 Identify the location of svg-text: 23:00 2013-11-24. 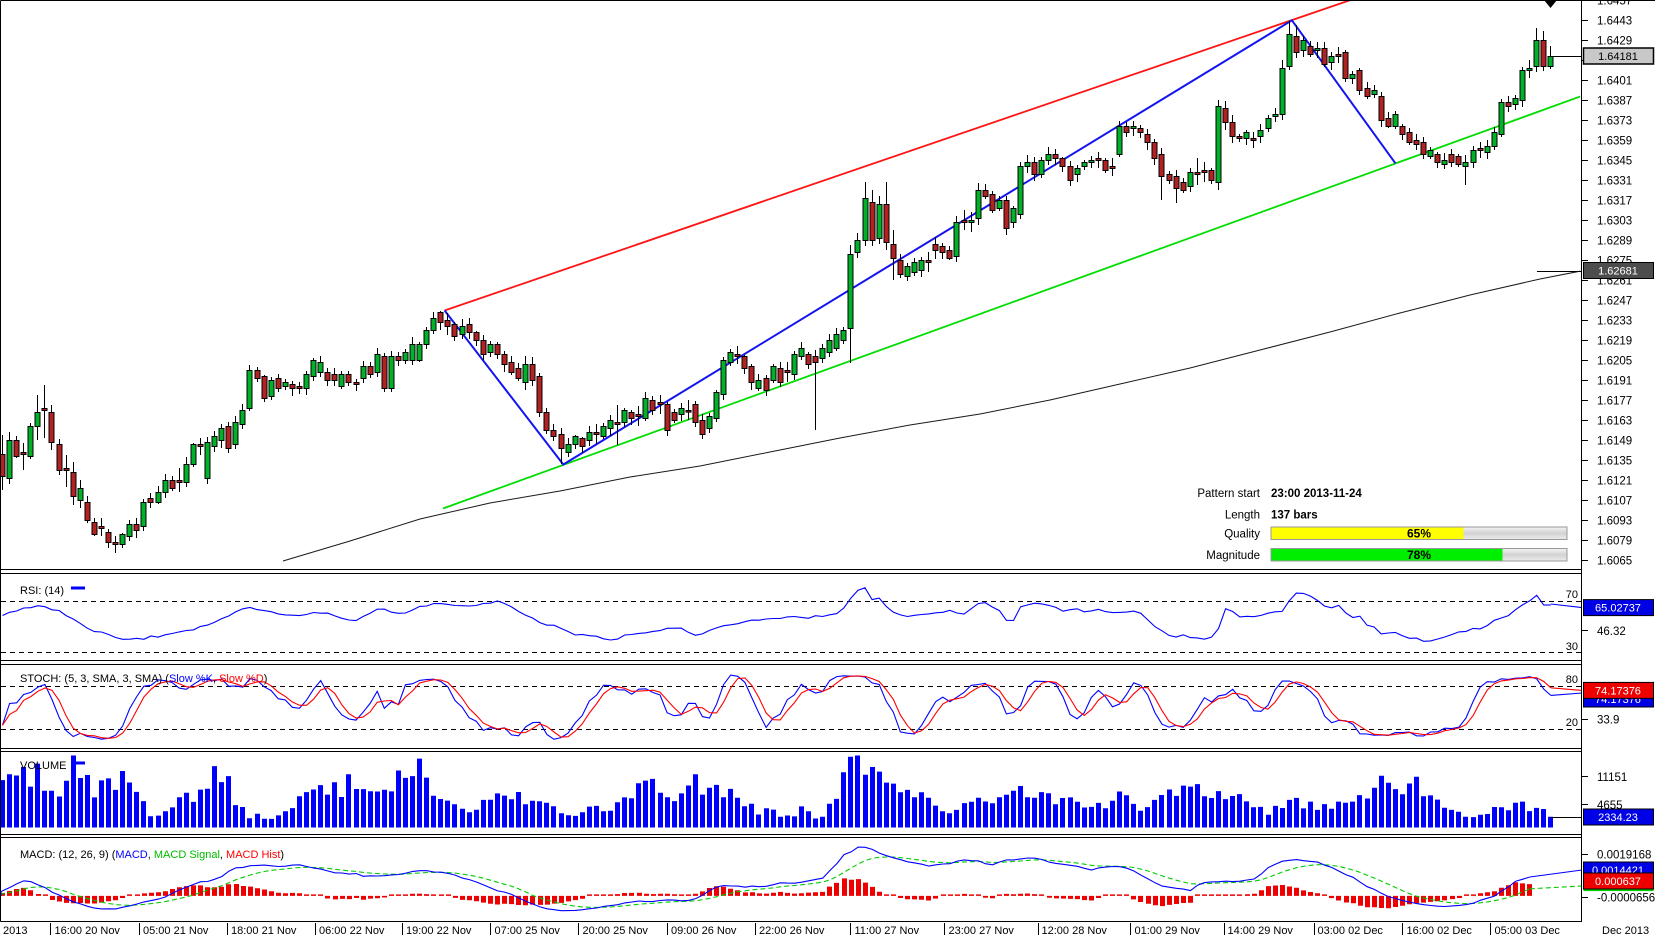
(1316, 494).